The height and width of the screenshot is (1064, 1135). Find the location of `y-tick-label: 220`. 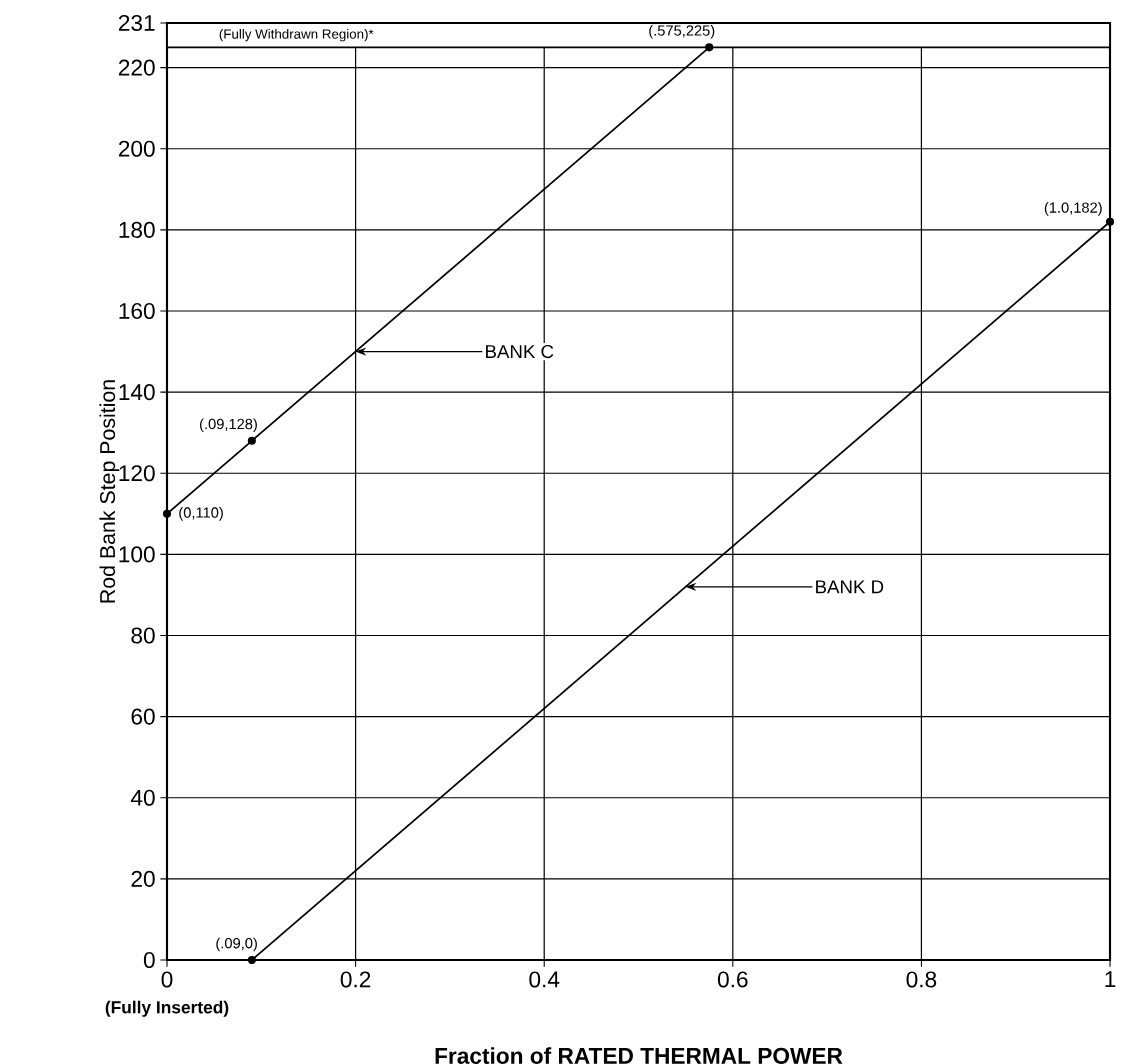

y-tick-label: 220 is located at coordinates (136, 67).